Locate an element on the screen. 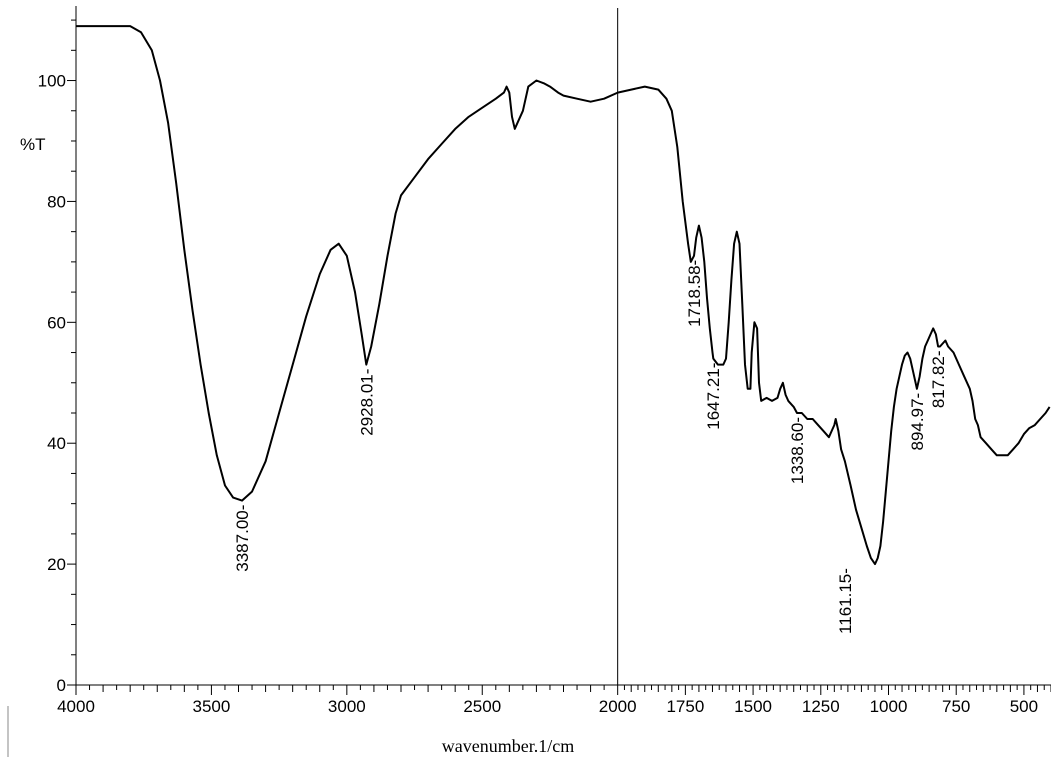 This screenshot has height=757, width=1051. x-tick-label: 1500 is located at coordinates (753, 706).